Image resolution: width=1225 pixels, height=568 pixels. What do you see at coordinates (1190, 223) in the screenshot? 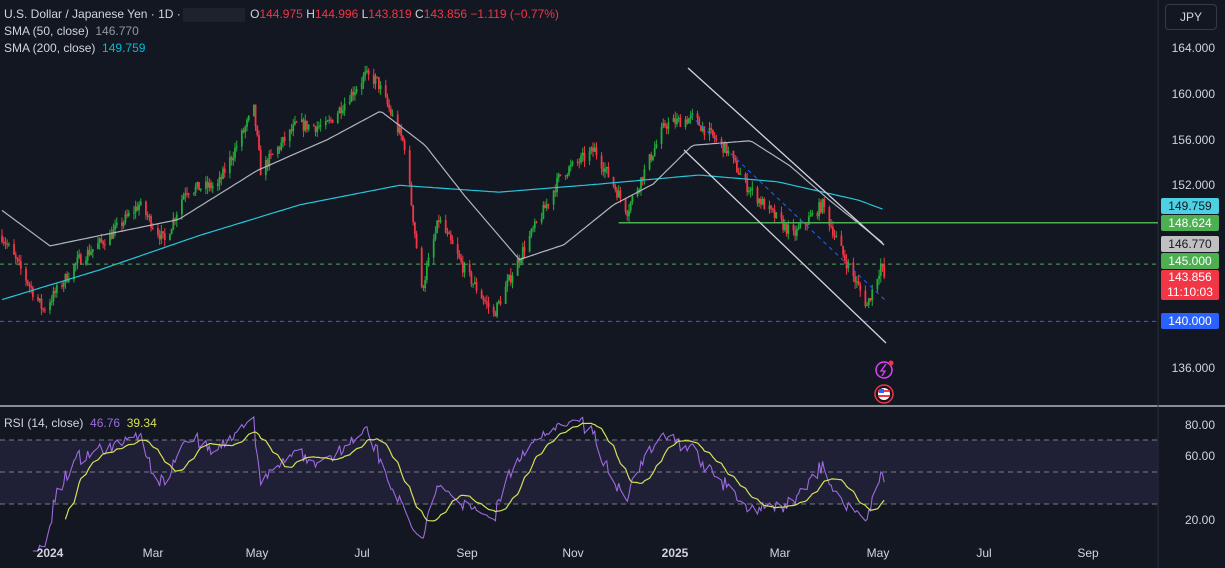
I see `hline-price-tag: 148.624` at bounding box center [1190, 223].